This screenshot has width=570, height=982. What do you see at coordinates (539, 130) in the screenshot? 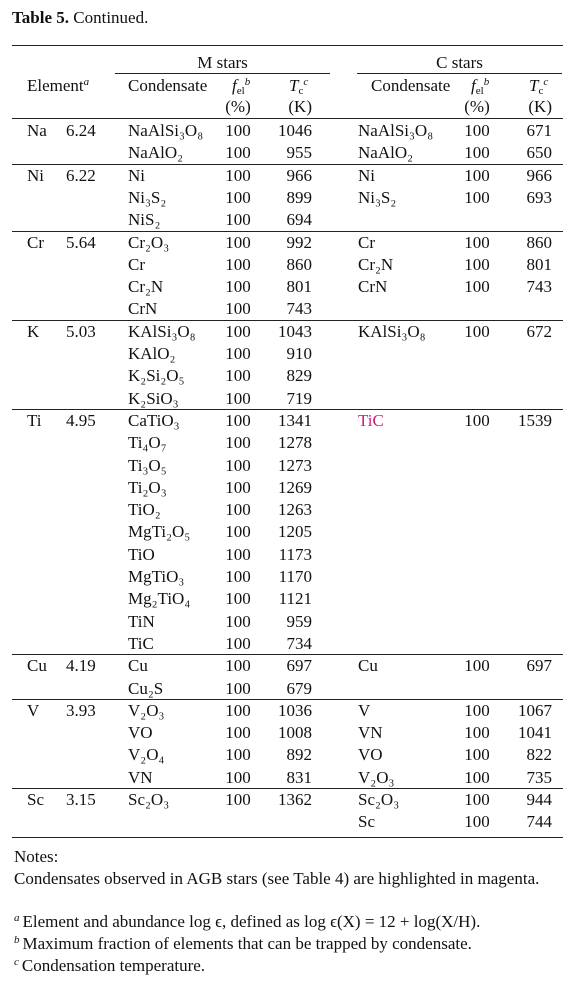
I see `tc-value: 671` at bounding box center [539, 130].